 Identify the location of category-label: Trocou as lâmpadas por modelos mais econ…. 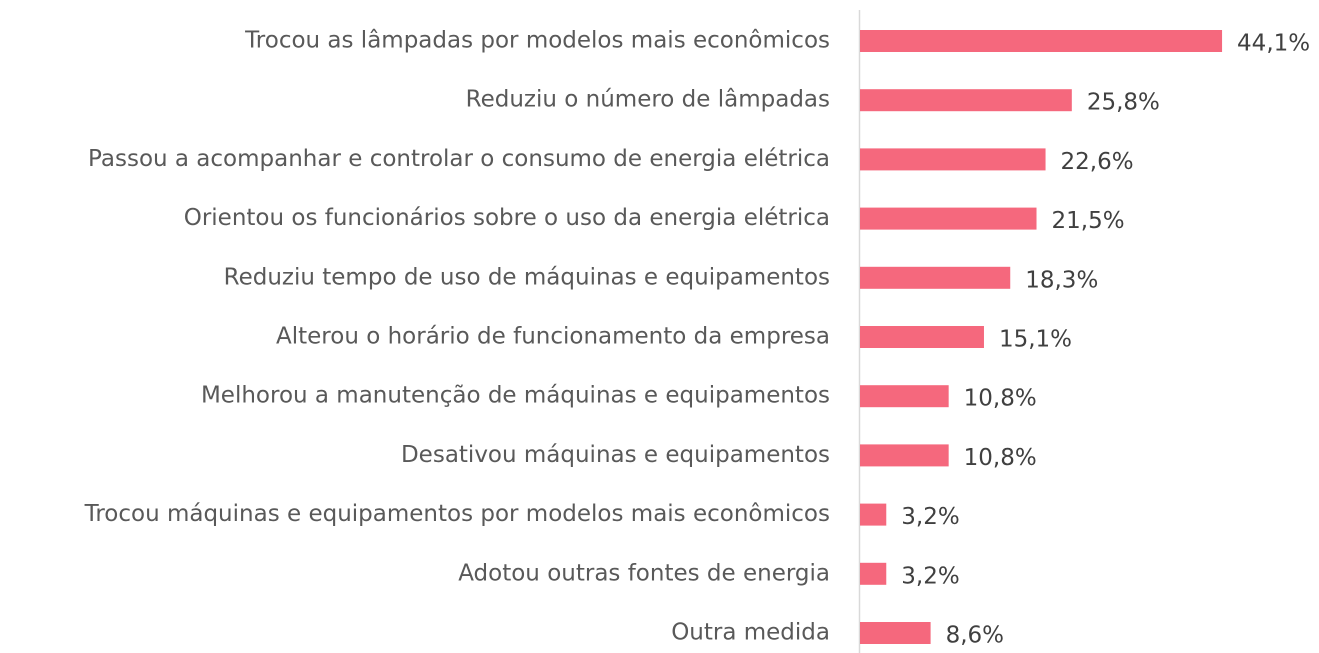
(537, 41).